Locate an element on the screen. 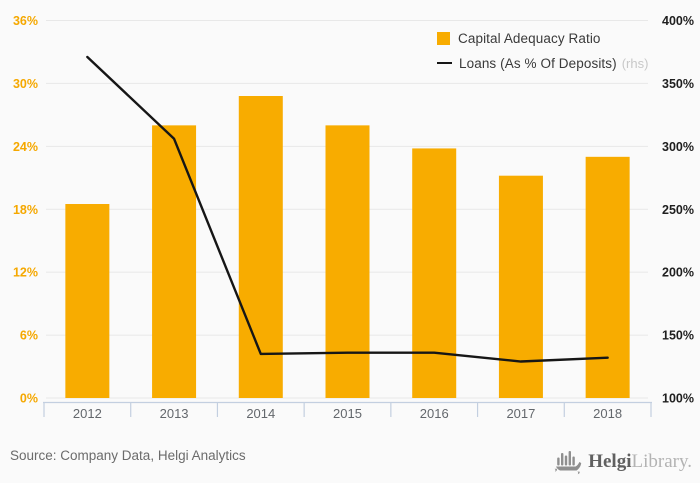 The height and width of the screenshot is (483, 700). helgi-ship-icon is located at coordinates (568, 463).